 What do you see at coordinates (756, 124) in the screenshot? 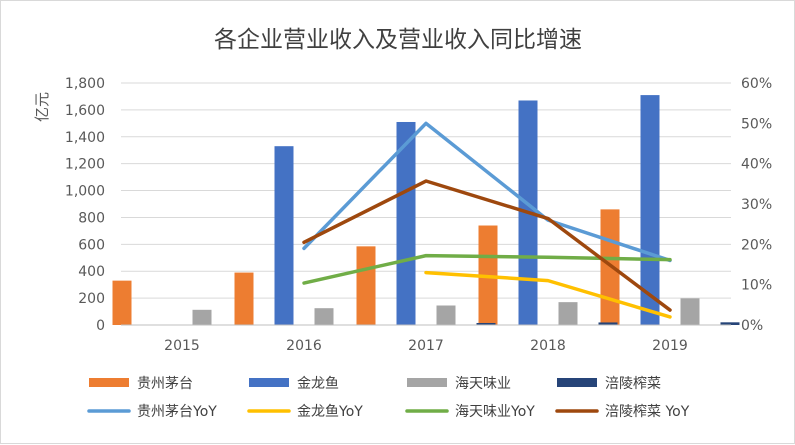
I see `y2-tick-label: 50%` at bounding box center [756, 124].